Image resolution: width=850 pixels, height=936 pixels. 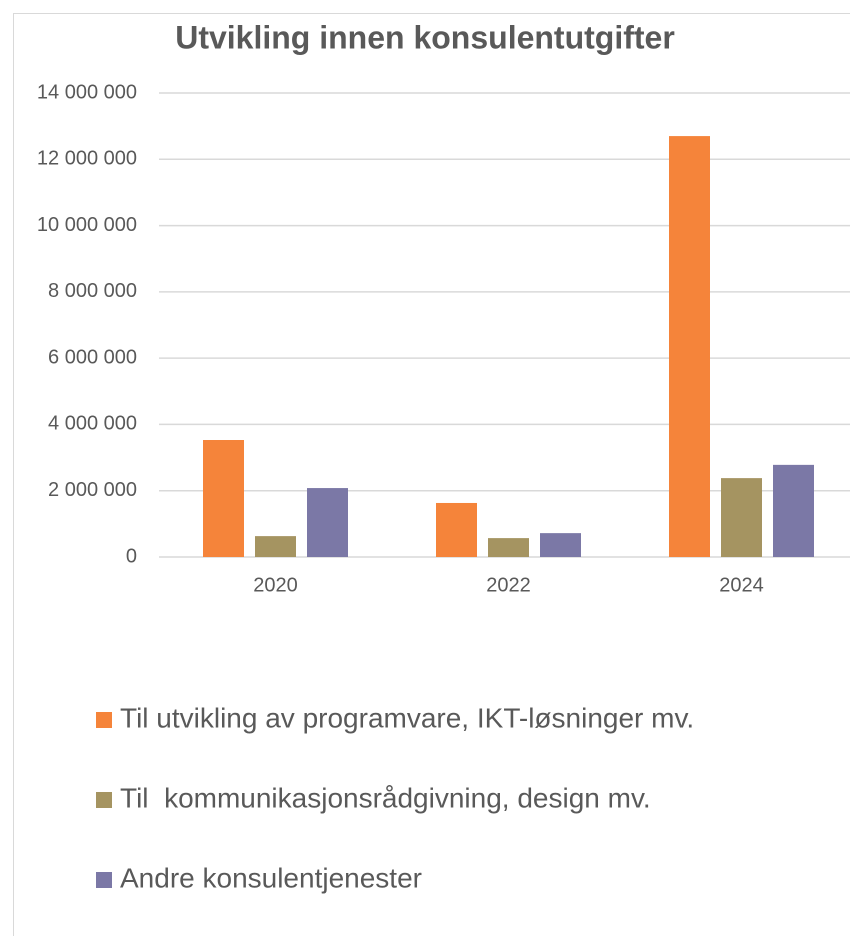 What do you see at coordinates (385, 797) in the screenshot?
I see `legend-label: Til kommunikasjonsrådgivning, design mv.` at bounding box center [385, 797].